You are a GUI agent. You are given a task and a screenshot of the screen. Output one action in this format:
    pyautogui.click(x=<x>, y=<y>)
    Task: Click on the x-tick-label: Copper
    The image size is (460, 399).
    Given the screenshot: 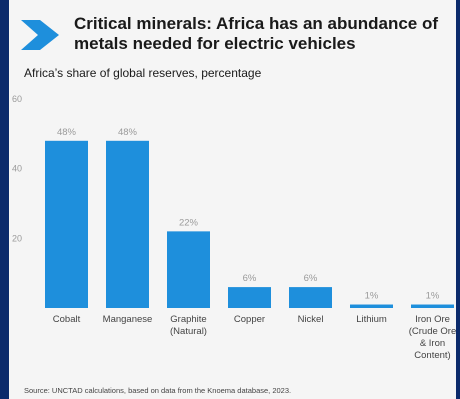 What is the action you would take?
    pyautogui.click(x=249, y=319)
    